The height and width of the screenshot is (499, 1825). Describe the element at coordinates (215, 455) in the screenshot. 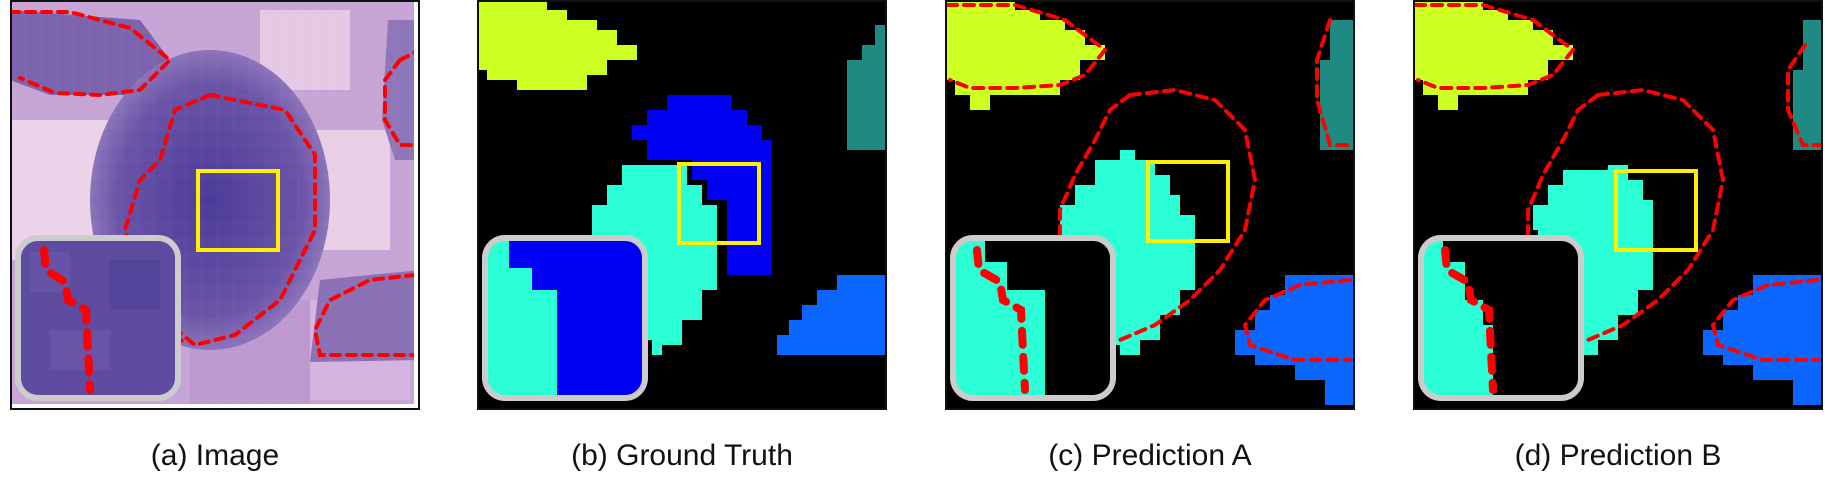

I see `caption-image: (a) Image` at that location.